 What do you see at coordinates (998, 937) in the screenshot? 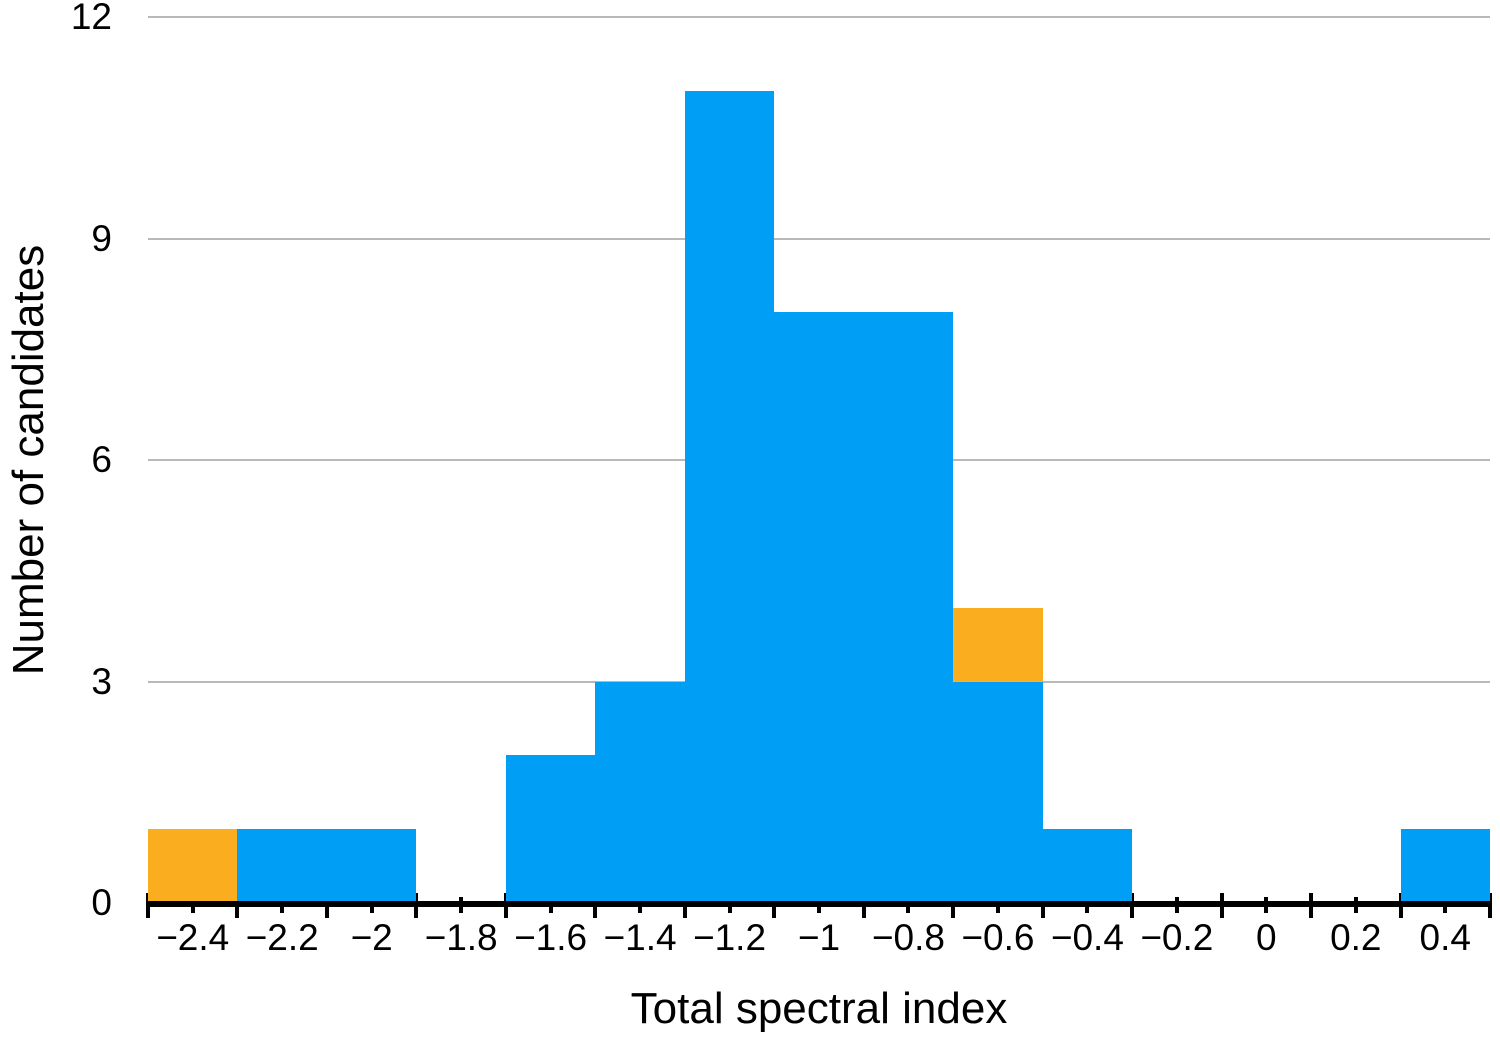
I see `x-axis-tick-label: −0.6` at bounding box center [998, 937].